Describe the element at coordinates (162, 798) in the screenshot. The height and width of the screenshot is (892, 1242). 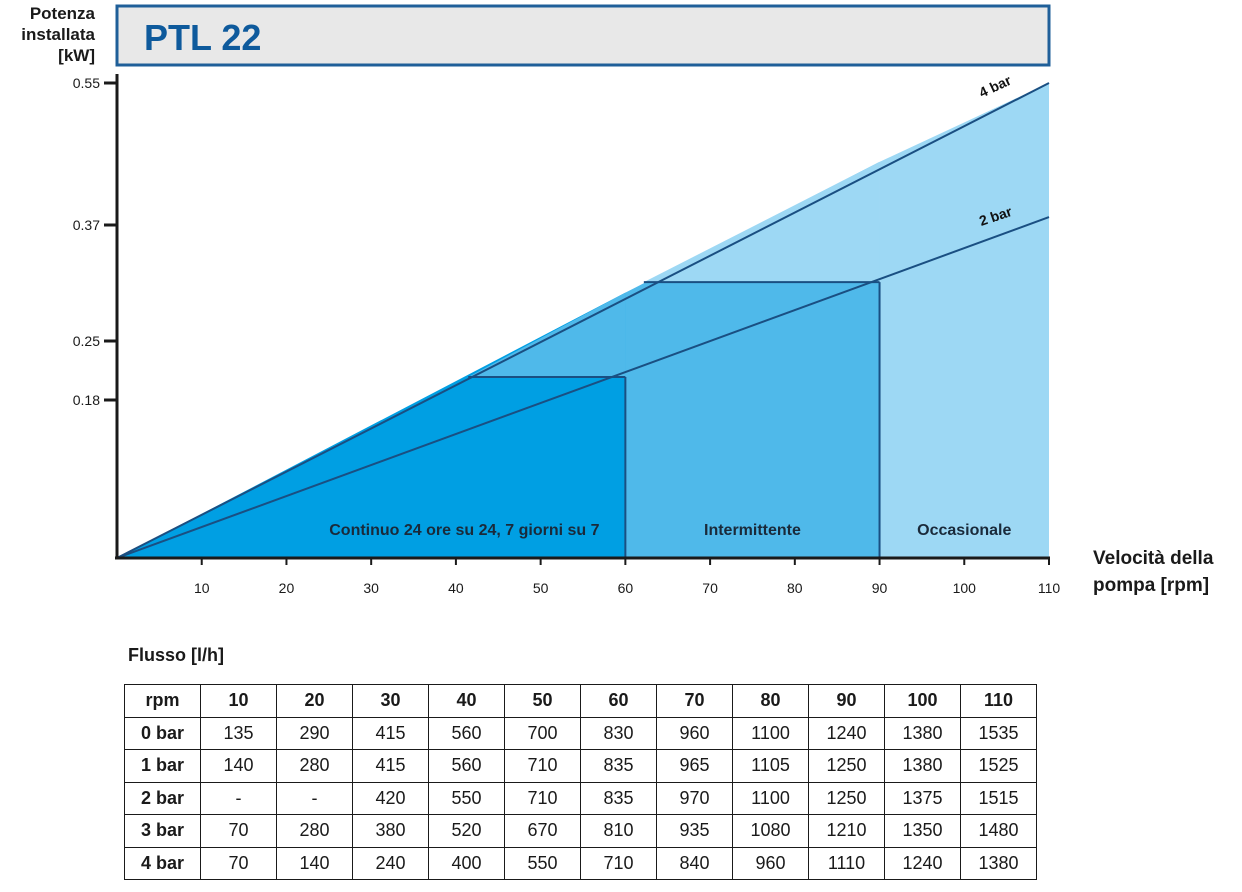
I see `table-row-header: 2 bar` at that location.